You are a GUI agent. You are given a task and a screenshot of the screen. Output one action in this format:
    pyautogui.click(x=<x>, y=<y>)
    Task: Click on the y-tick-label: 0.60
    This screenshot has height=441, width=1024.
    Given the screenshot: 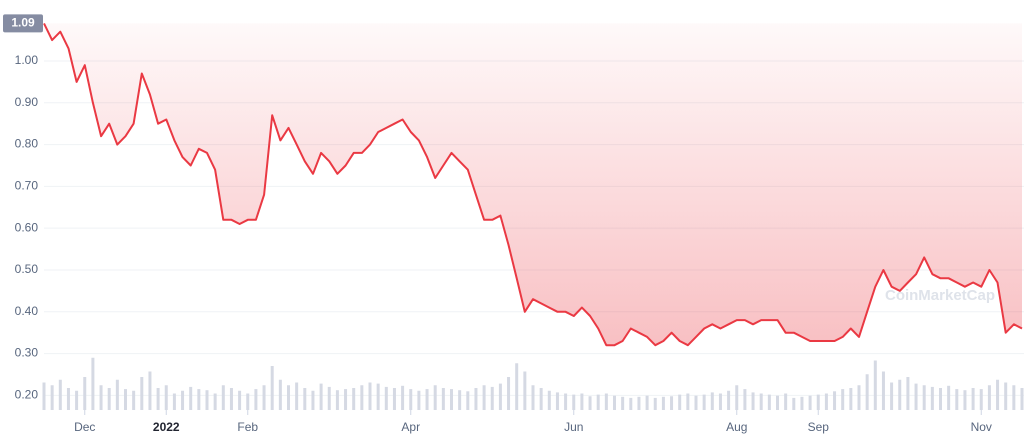 What is the action you would take?
    pyautogui.click(x=27, y=227)
    